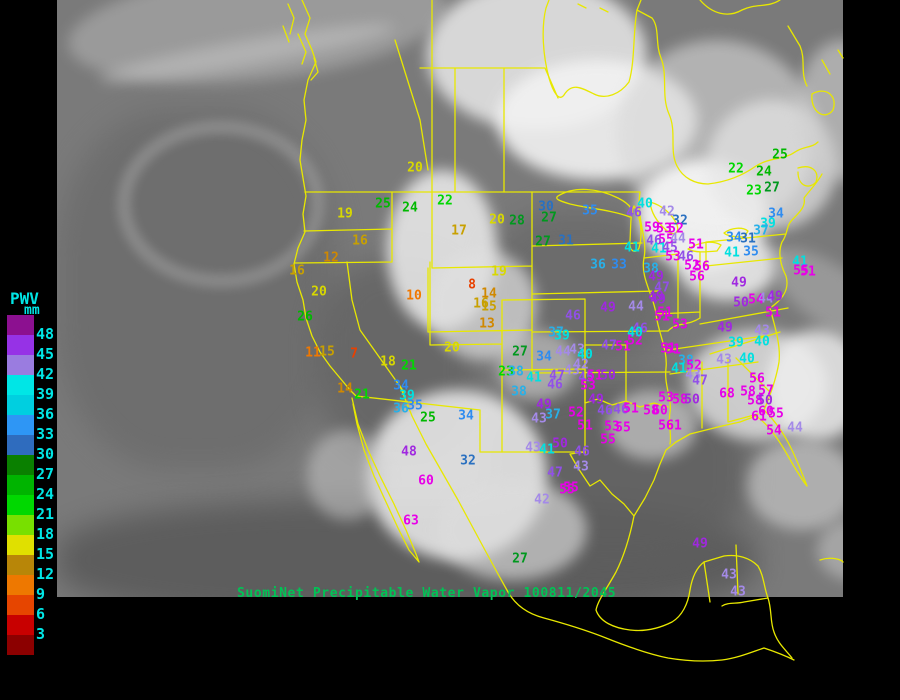 The width and height of the screenshot is (900, 700). What do you see at coordinates (680, 325) in the screenshot?
I see `station-pwv-value: 53` at bounding box center [680, 325].